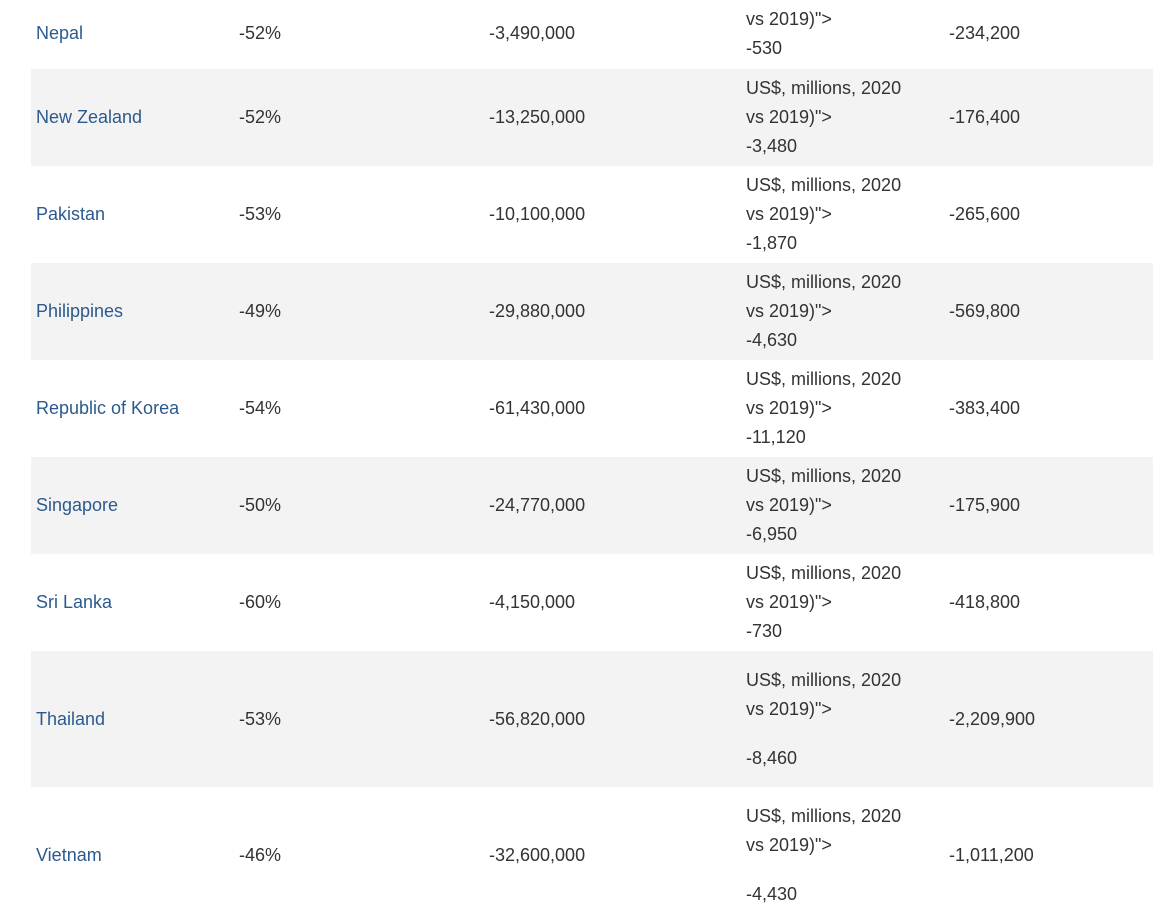 Image resolution: width=1174 pixels, height=923 pixels. I want to click on jobs-change-cell: -569,800, so click(1048, 311).